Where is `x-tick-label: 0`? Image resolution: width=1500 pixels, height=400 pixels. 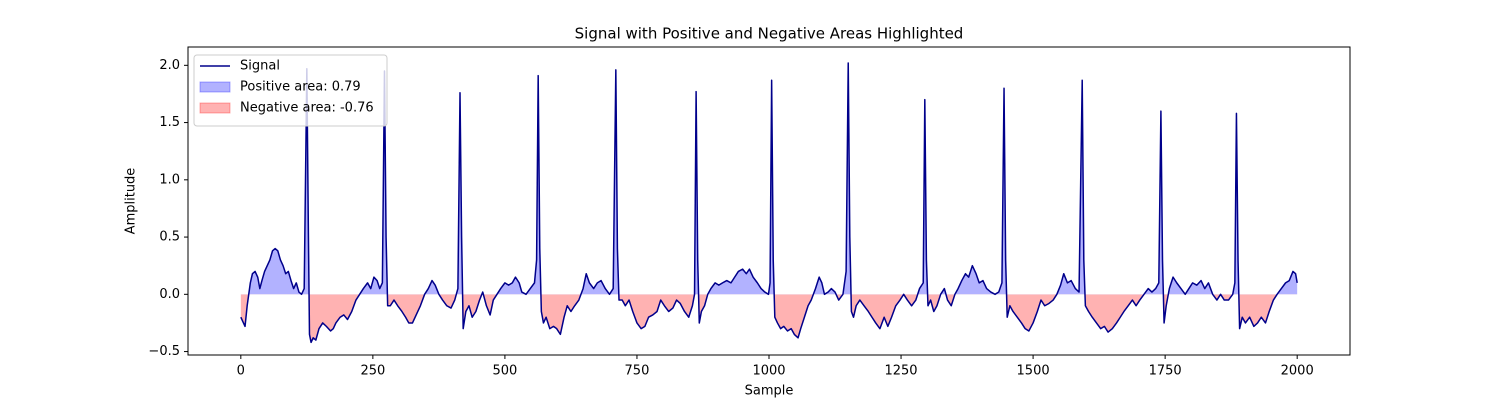 x-tick-label: 0 is located at coordinates (241, 371).